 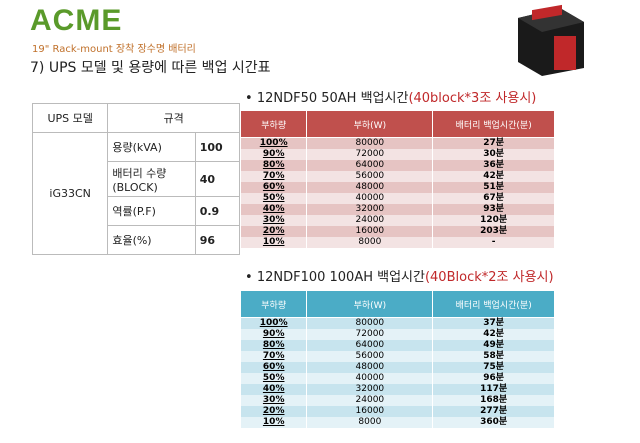 What do you see at coordinates (370, 323) in the screenshot?
I see `cell: 80000` at bounding box center [370, 323].